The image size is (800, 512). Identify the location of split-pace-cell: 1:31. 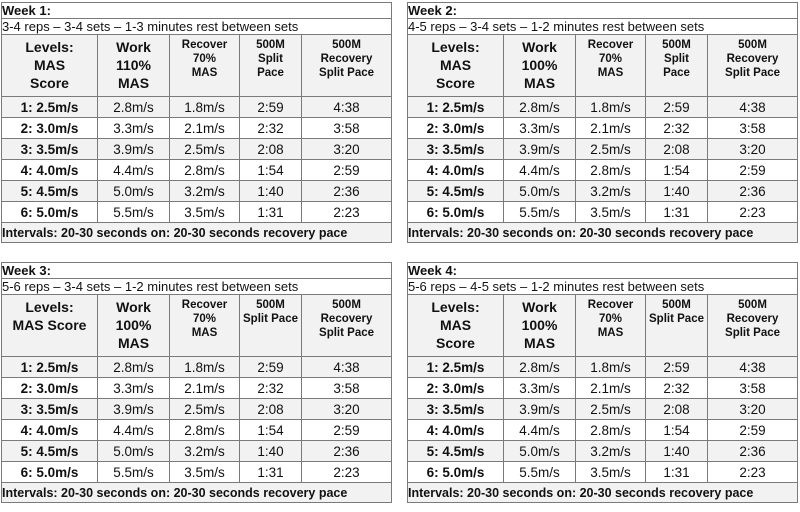
(676, 212).